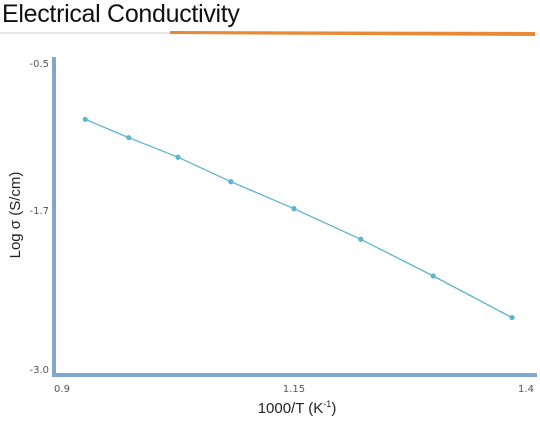 This screenshot has height=423, width=540. I want to click on x-tick-label: 0.9, so click(62, 389).